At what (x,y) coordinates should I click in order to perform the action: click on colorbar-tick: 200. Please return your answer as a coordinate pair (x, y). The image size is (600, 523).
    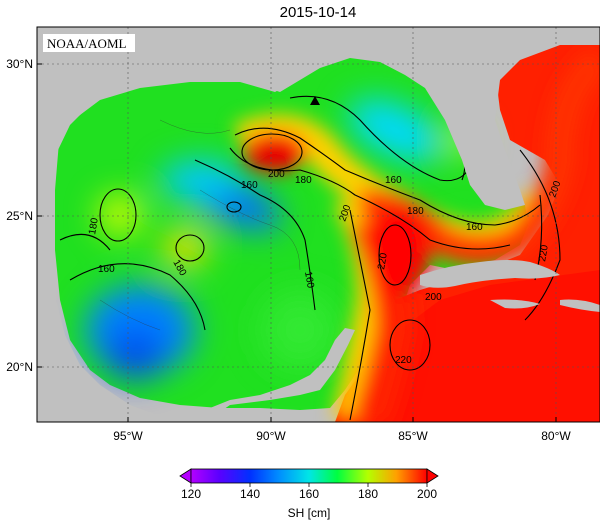
    Looking at the image, I should click on (427, 494).